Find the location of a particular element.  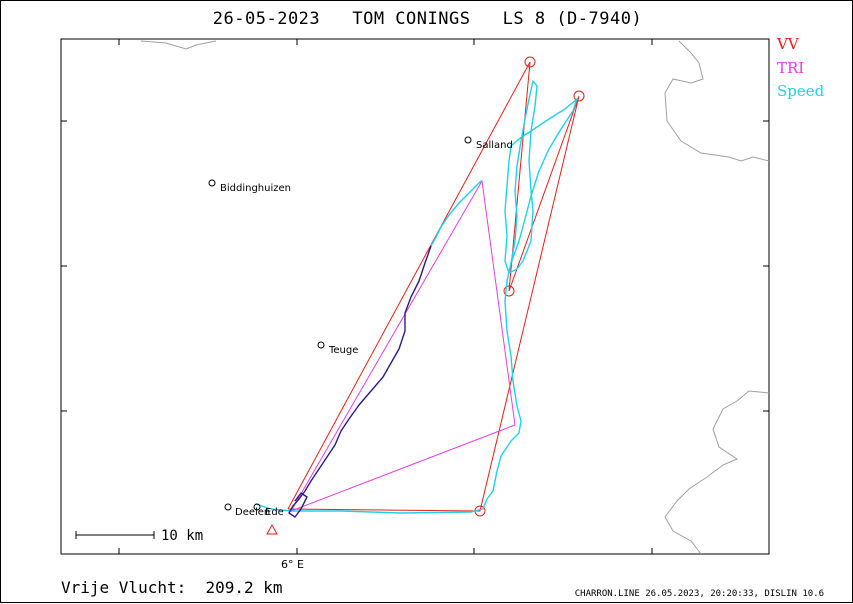

place-label-ede: Ede is located at coordinates (274, 512).